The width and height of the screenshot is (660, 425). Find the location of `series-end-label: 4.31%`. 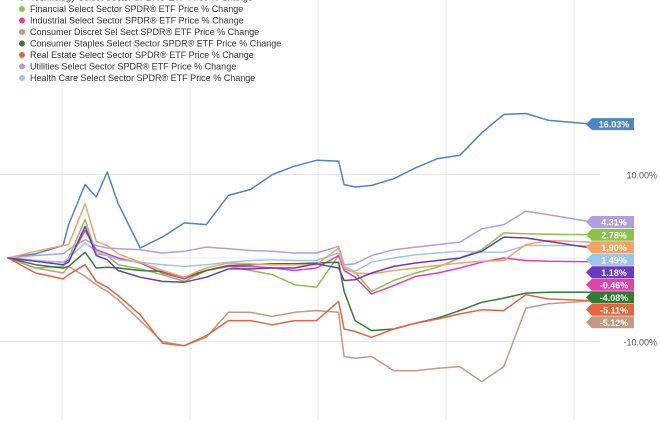

series-end-label: 4.31% is located at coordinates (610, 222).